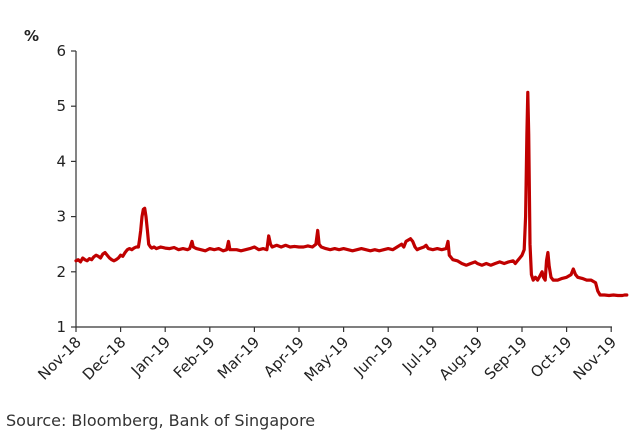  What do you see at coordinates (61, 272) in the screenshot?
I see `y-tick-label: 2` at bounding box center [61, 272].